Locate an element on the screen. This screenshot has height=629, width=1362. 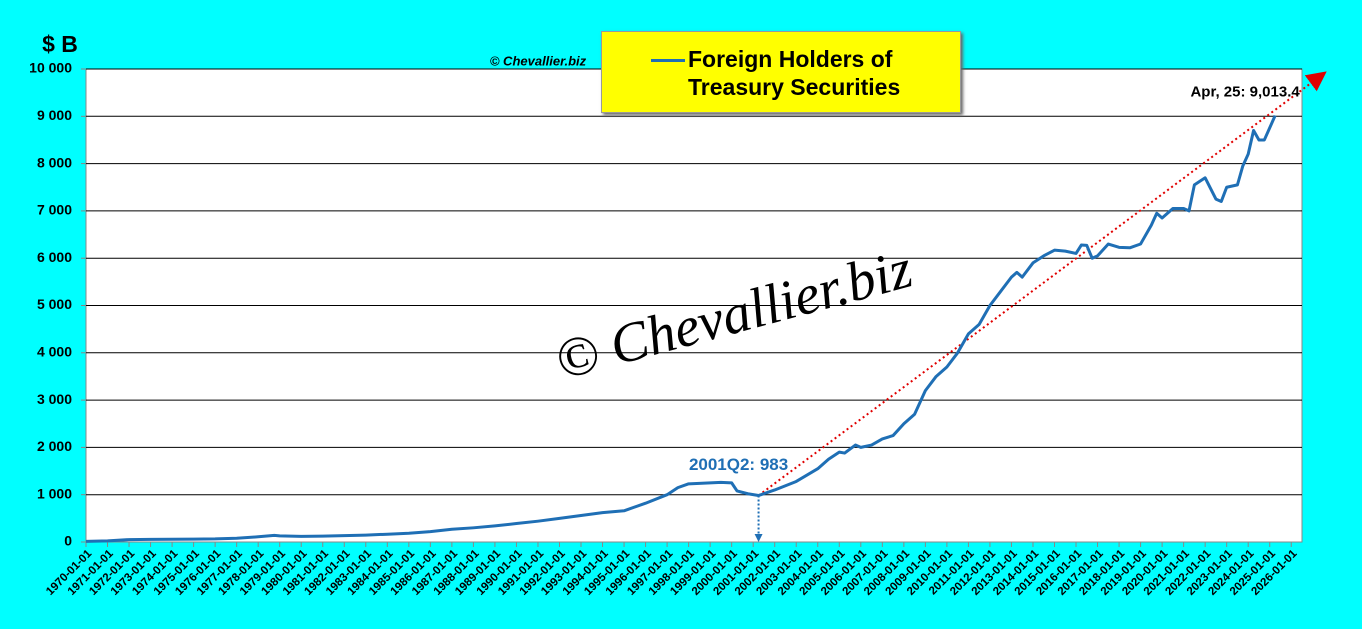
annotation-arrow is located at coordinates (758, 538).